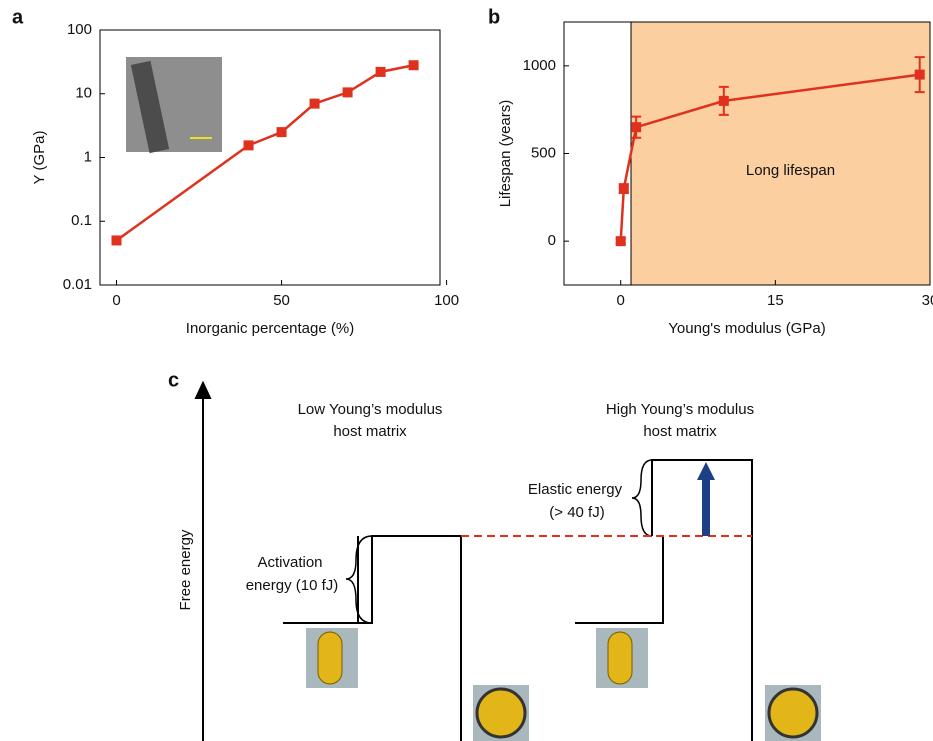 The image size is (933, 741). Describe the element at coordinates (81, 220) in the screenshot. I see `y-tick-label: 0.1` at that location.